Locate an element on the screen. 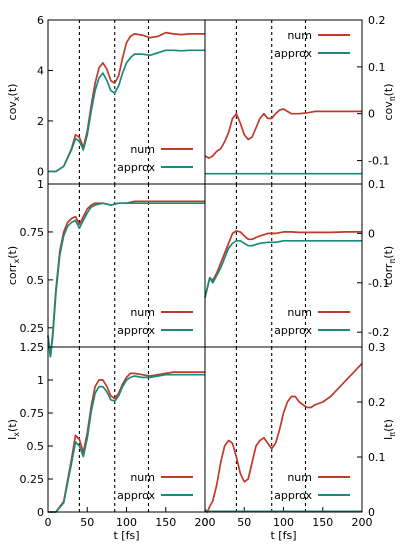  y-axis-label: Ix(t) is located at coordinates (13, 429).